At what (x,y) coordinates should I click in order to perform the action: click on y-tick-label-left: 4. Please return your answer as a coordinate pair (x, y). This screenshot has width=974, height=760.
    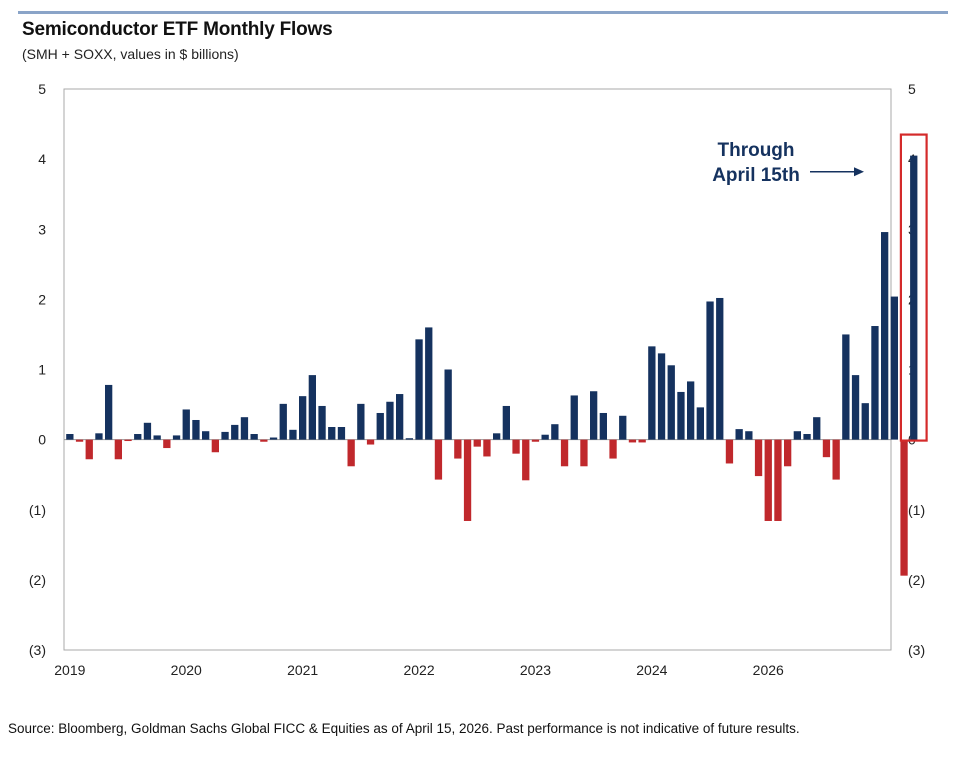
    Looking at the image, I should click on (42, 159).